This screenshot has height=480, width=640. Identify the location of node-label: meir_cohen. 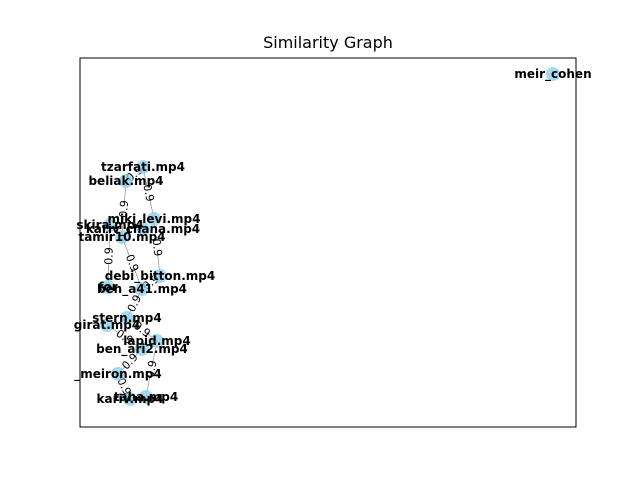
(552, 74).